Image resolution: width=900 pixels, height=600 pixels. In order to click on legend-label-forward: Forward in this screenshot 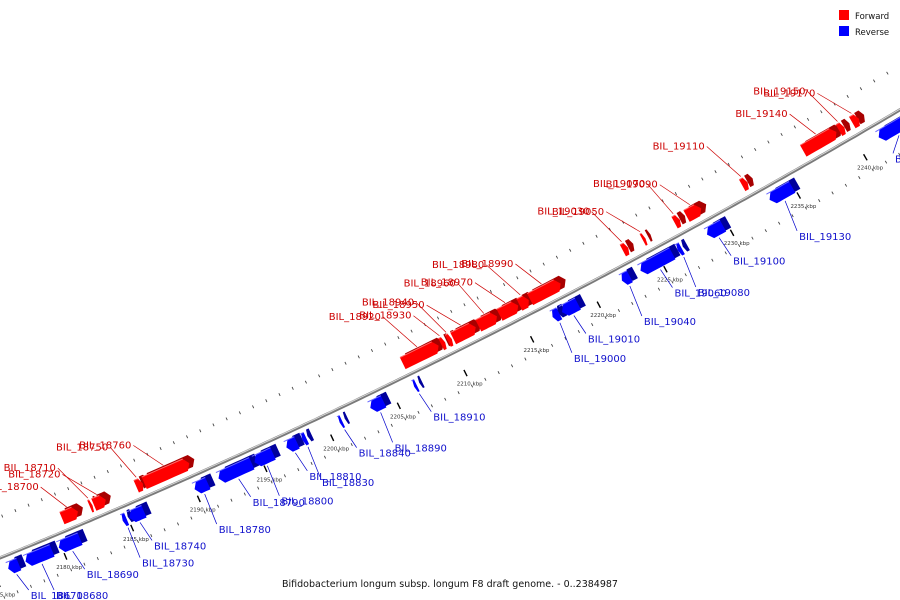, I will do `click(872, 17)`.